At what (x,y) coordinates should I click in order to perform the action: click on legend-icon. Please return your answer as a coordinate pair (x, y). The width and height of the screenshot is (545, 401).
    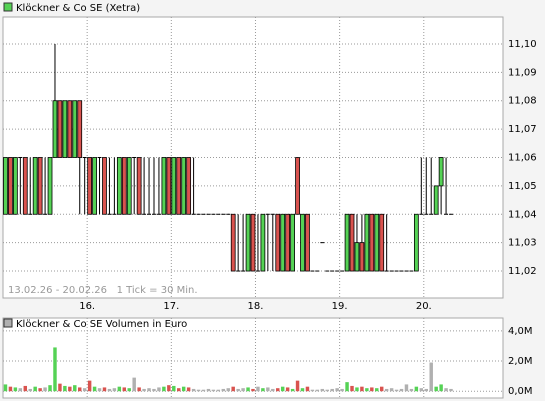
    Looking at the image, I should click on (8, 323).